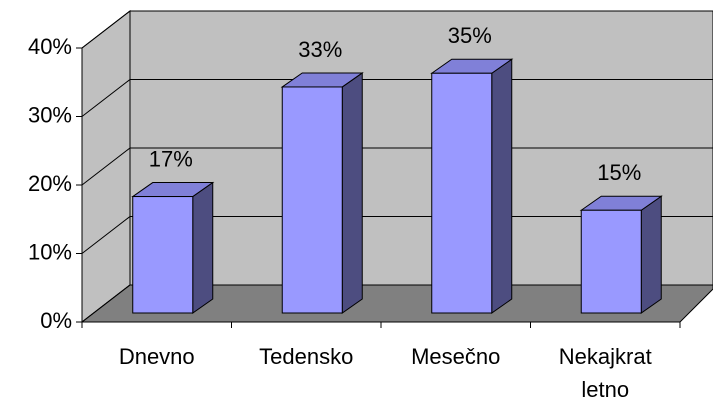 The width and height of the screenshot is (713, 407). I want to click on value-label: 15%, so click(619, 172).